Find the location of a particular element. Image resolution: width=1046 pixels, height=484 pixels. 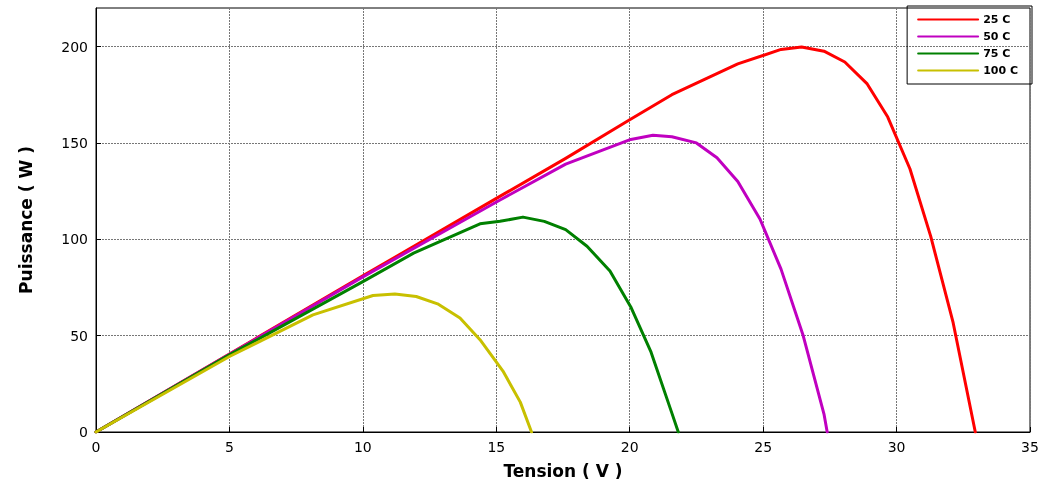

y-axis-title: Puissance ( W ) is located at coordinates (25, 220).